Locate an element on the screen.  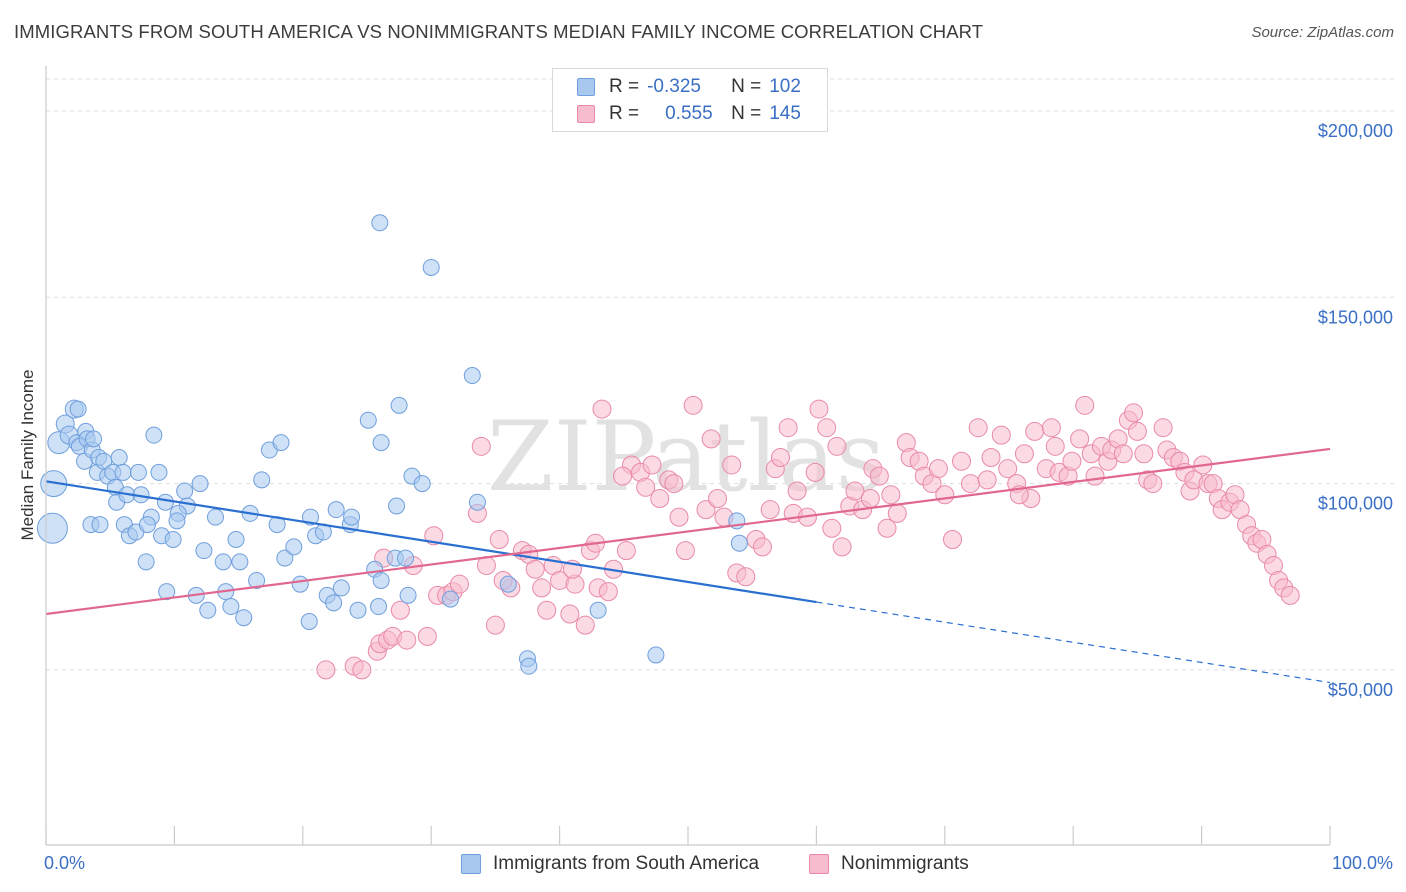
bottom-swatch-pink is located at coordinates (819, 864).